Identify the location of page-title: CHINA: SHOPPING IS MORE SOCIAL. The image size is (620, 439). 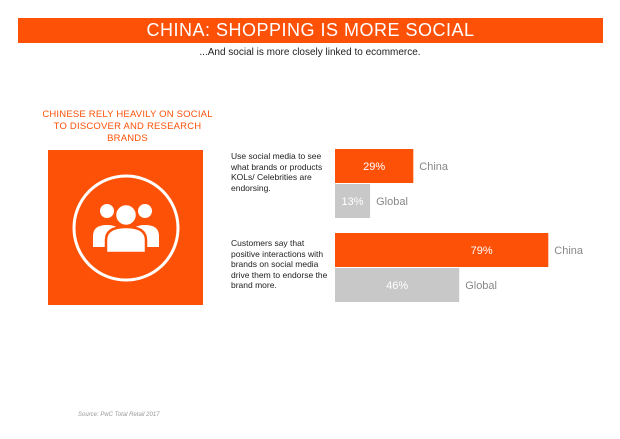
(310, 30).